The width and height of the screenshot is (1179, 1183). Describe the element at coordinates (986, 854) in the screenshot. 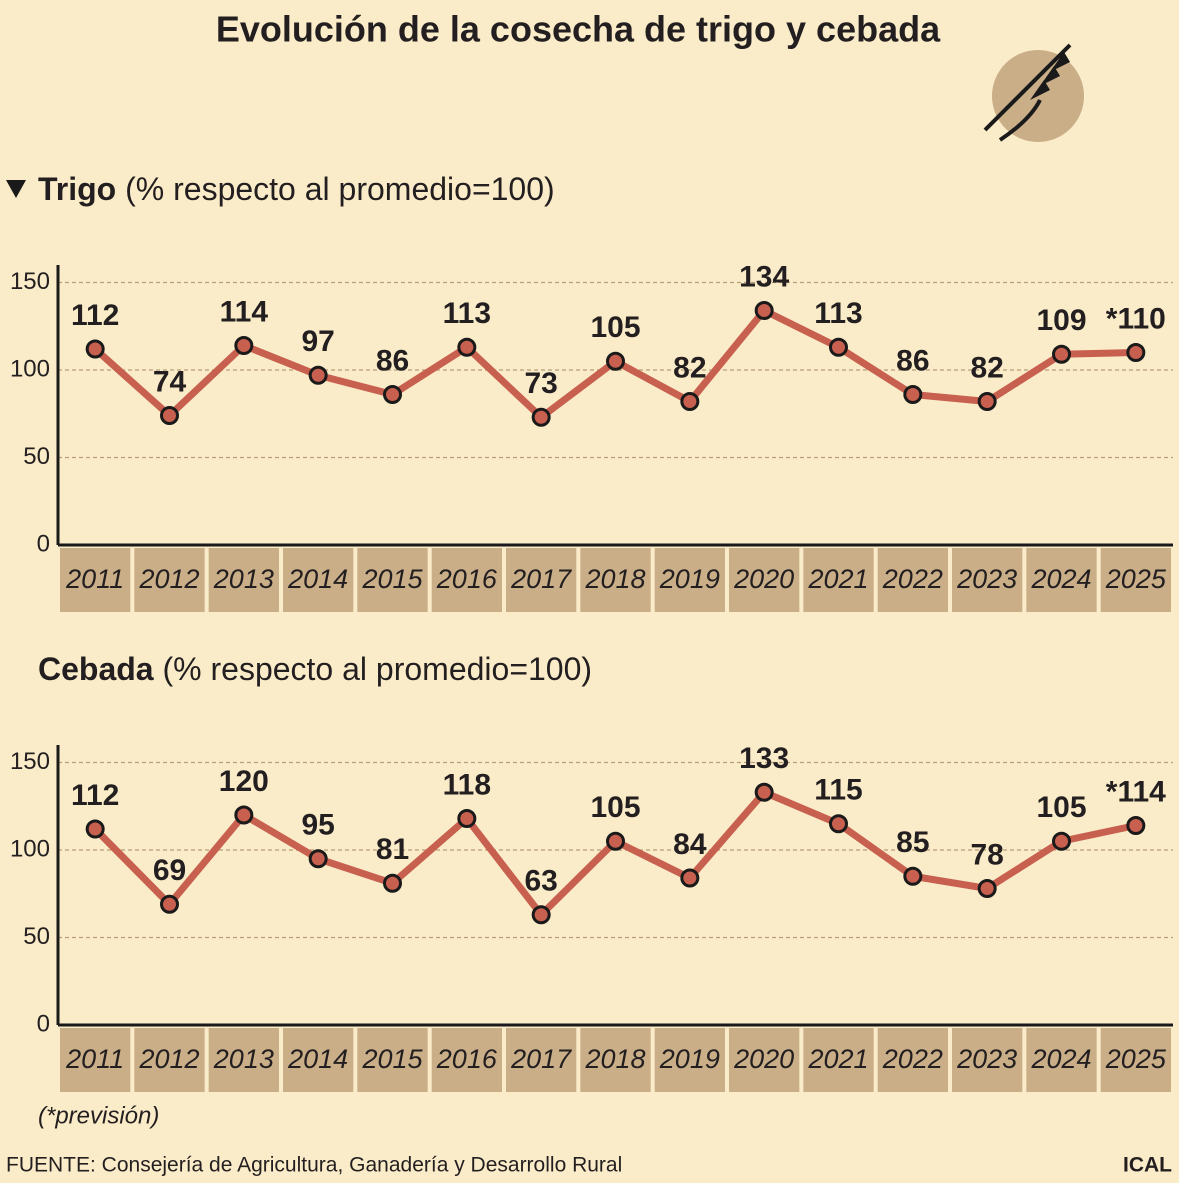

I see `data-label: 78` at that location.